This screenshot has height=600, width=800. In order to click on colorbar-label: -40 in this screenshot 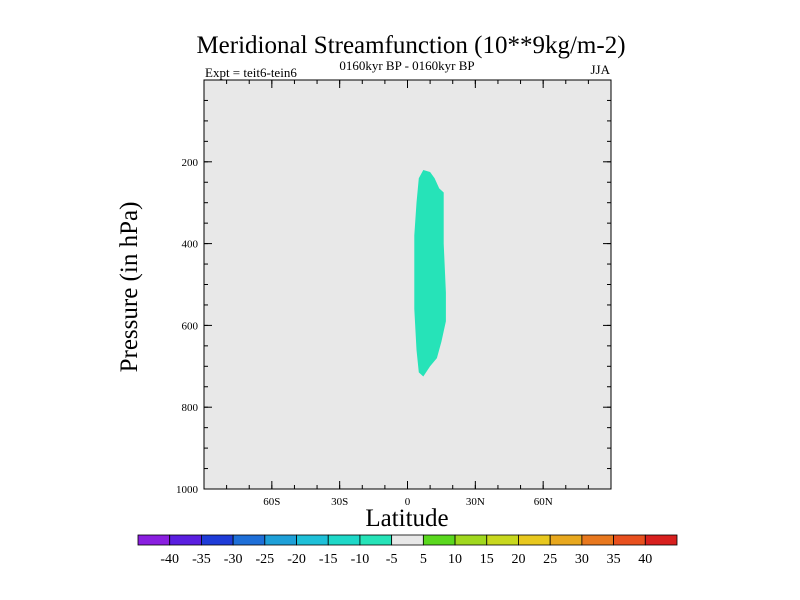, I will do `click(169, 559)`.